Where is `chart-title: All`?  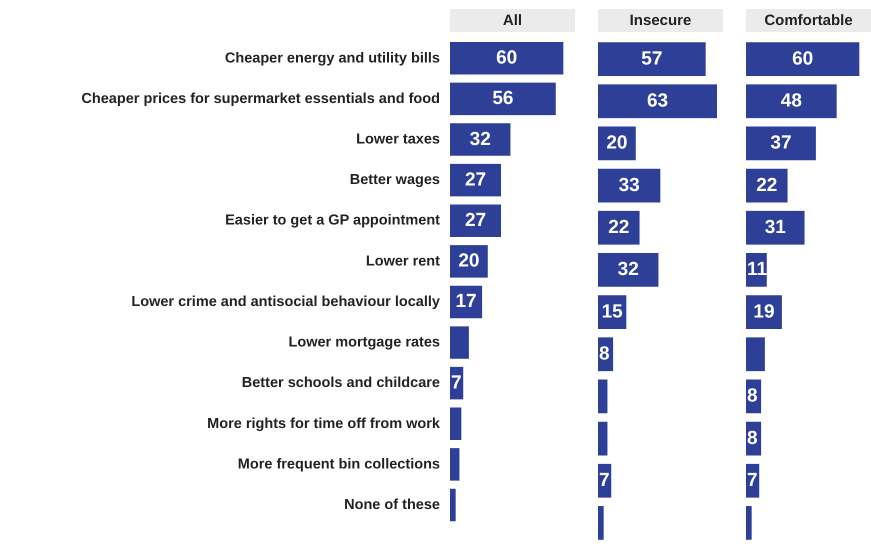
chart-title: All is located at coordinates (512, 20).